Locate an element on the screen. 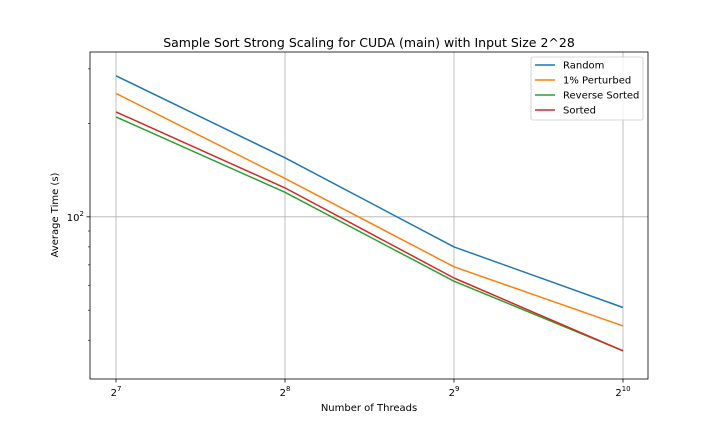 This screenshot has width=720, height=432. x-tick-label: 210 is located at coordinates (622, 392).